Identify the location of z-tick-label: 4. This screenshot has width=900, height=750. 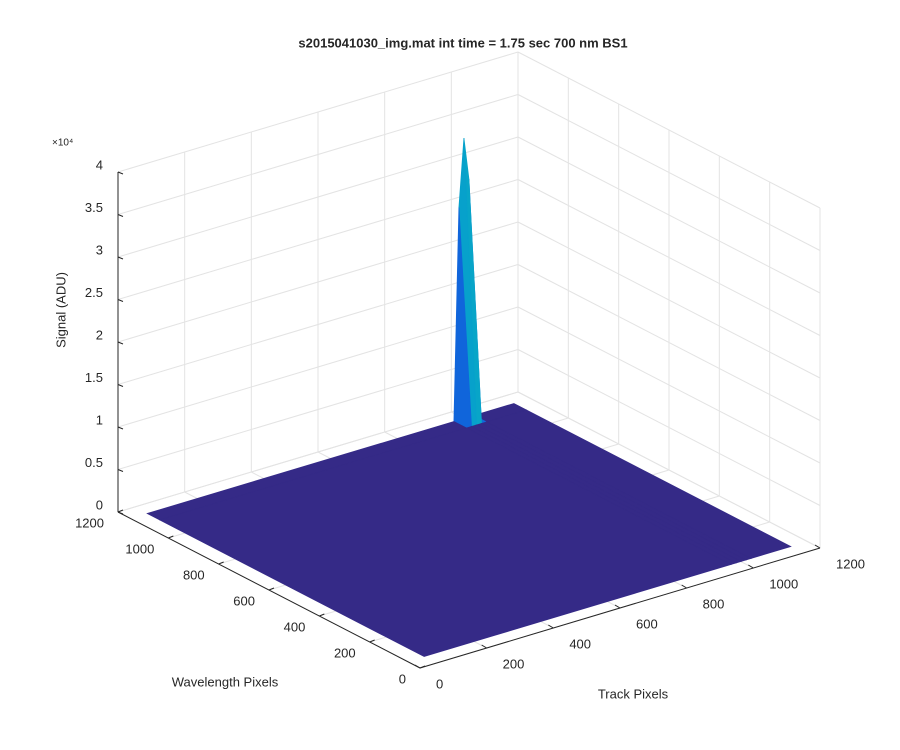
(99, 164).